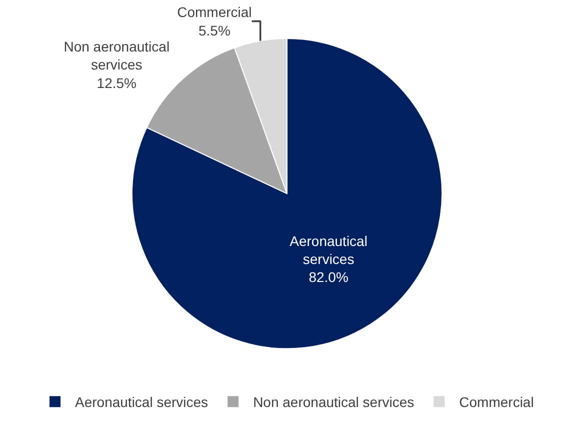 This screenshot has height=428, width=574. Describe the element at coordinates (214, 12) in the screenshot. I see `slice-label: Commercial` at that location.